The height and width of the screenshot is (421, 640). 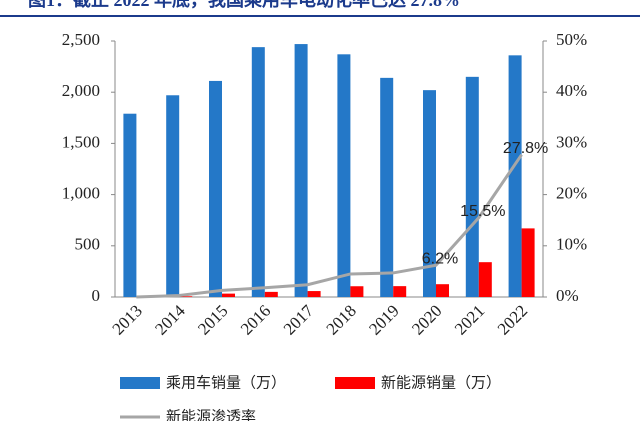 What do you see at coordinates (226, 383) in the screenshot?
I see `legend-label: 乘用车销量（万）` at bounding box center [226, 383].